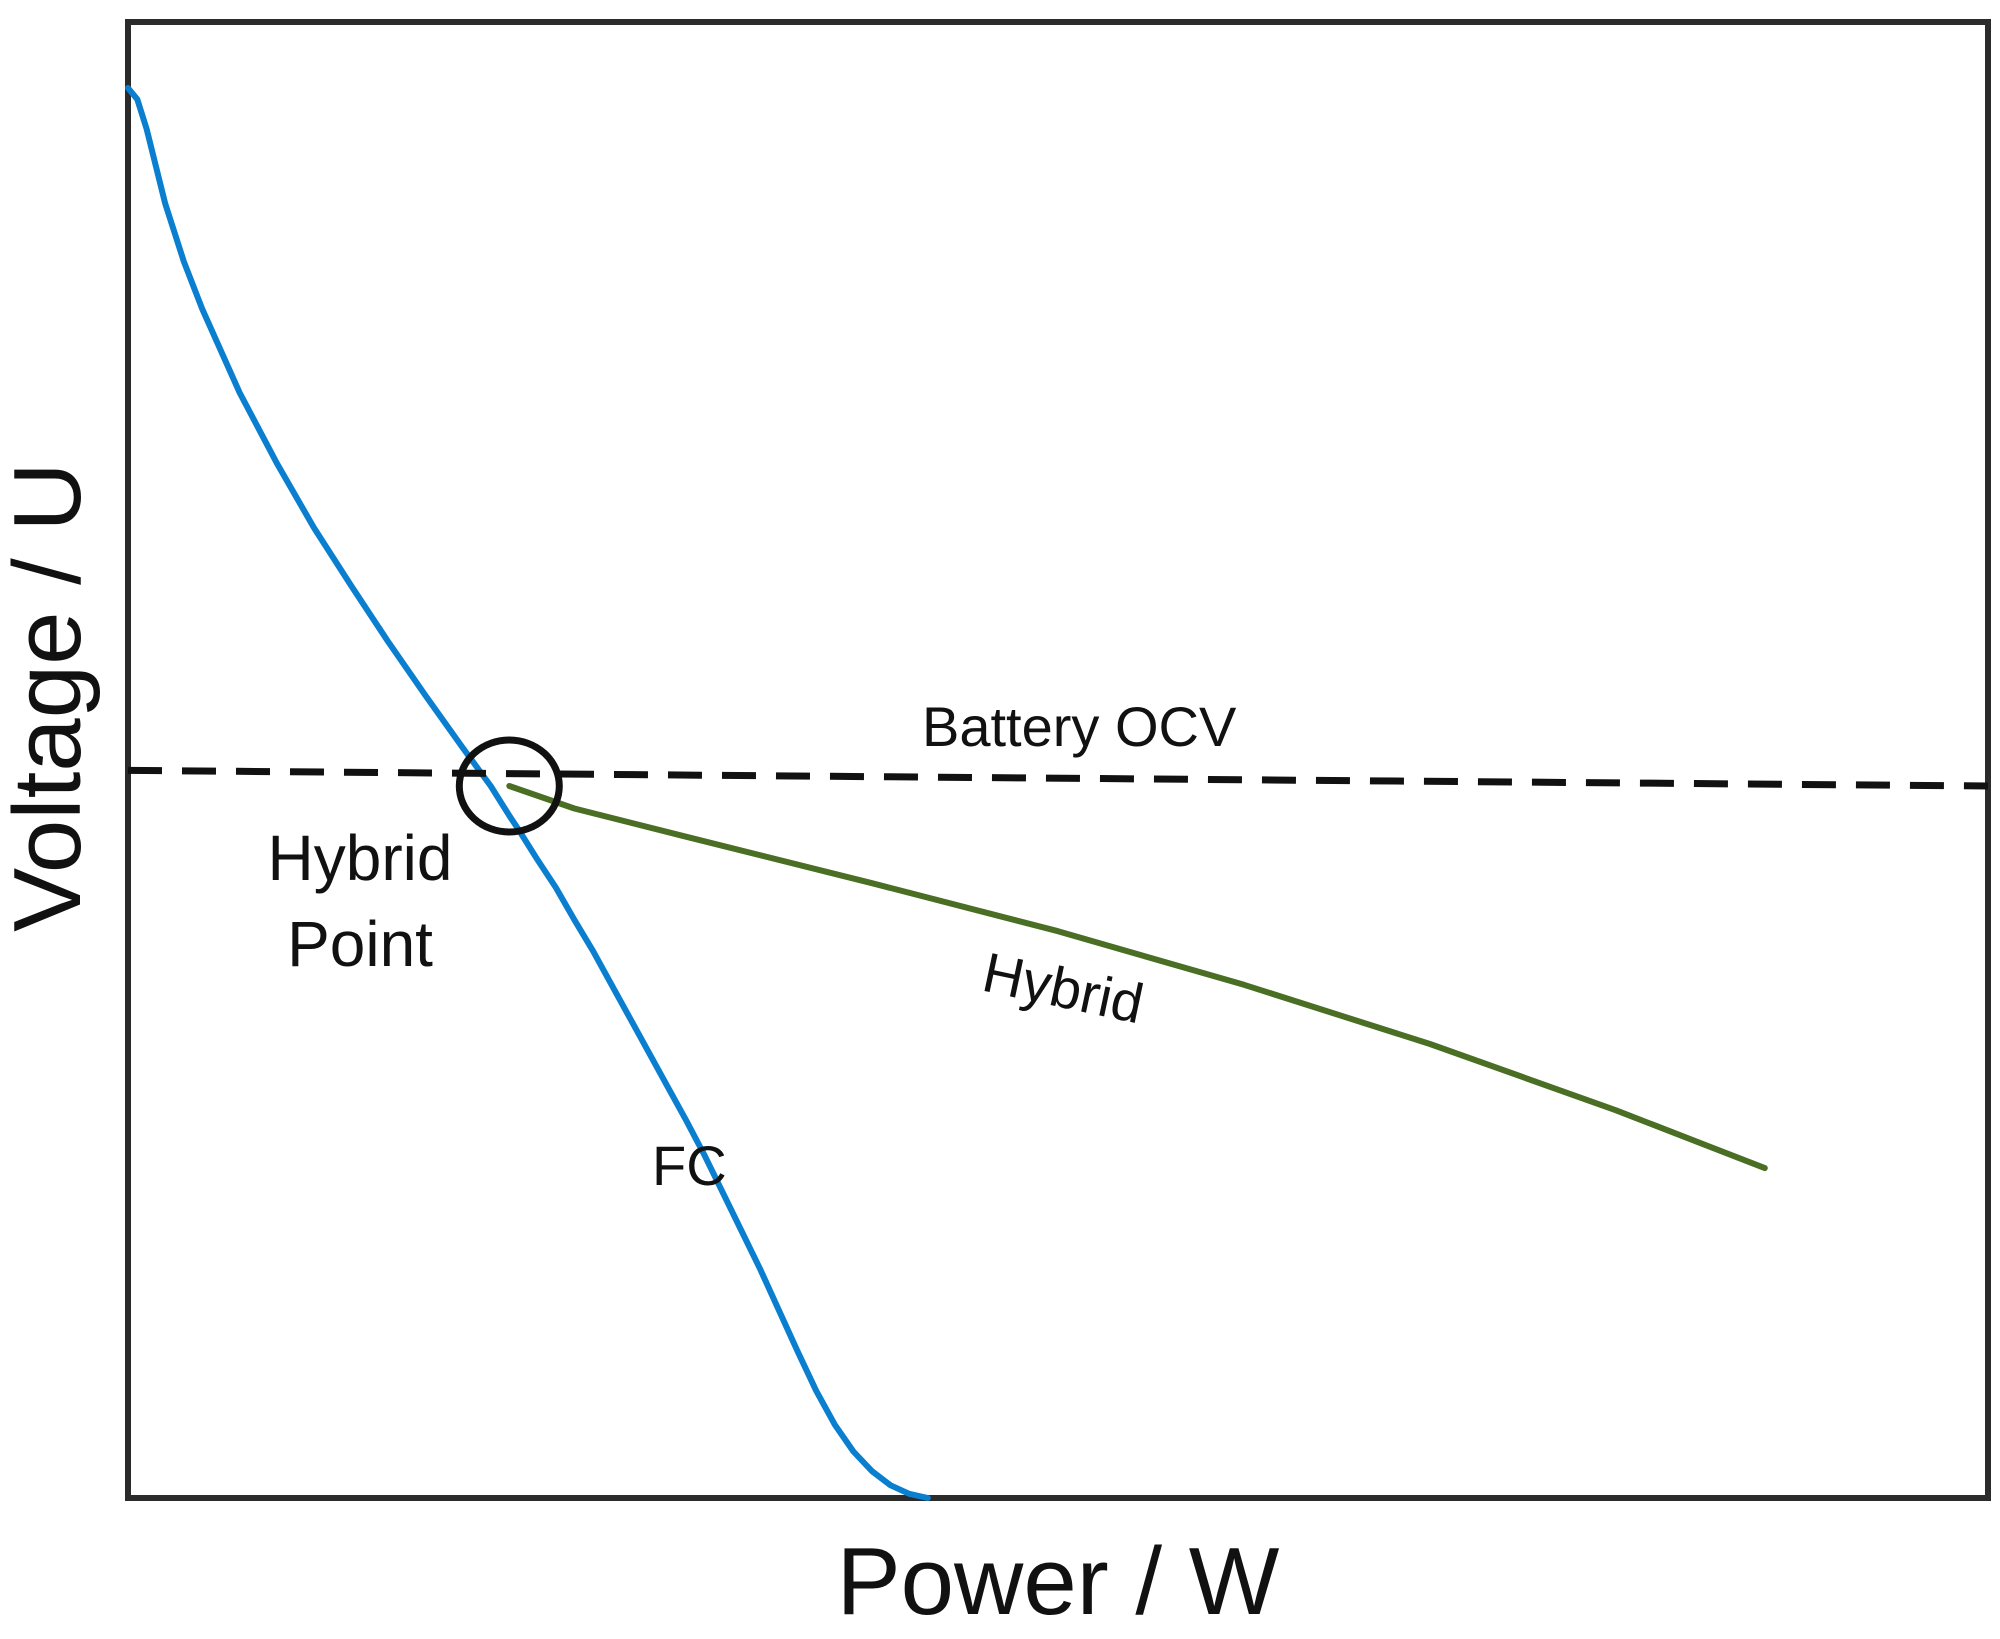  What do you see at coordinates (1079, 726) in the screenshot?
I see `series-label-battery-ocv: Battery OCV` at bounding box center [1079, 726].